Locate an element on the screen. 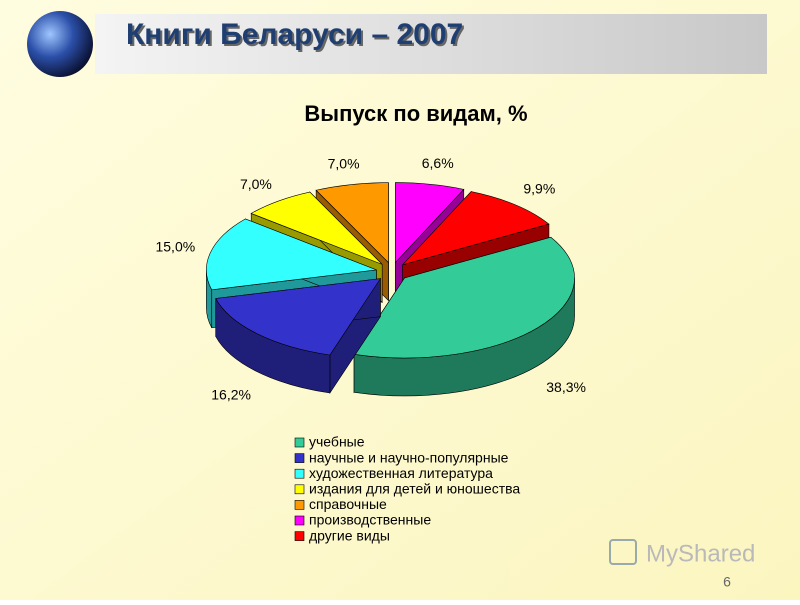 The image size is (800, 605). watermark: MyShared is located at coordinates (700, 553).